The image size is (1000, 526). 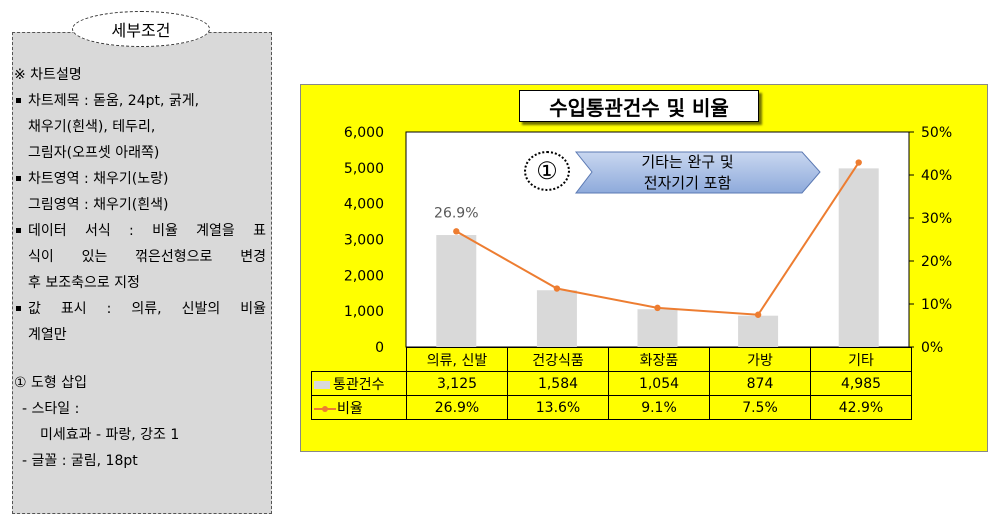 I want to click on bar-legend-swatch, so click(x=322, y=384).